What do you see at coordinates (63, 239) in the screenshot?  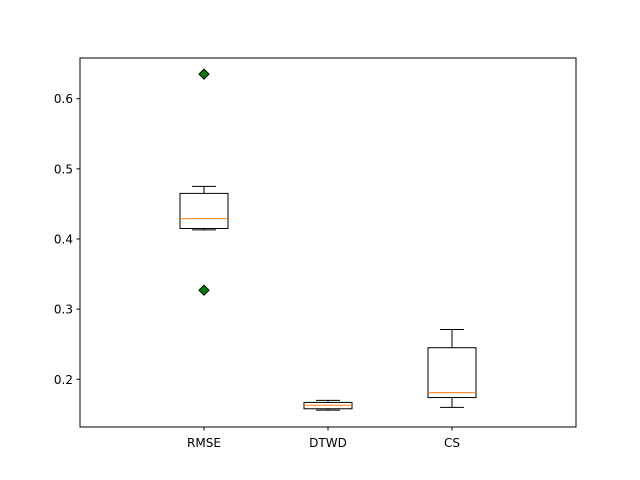 I see `y-tick-label: 0.4` at bounding box center [63, 239].